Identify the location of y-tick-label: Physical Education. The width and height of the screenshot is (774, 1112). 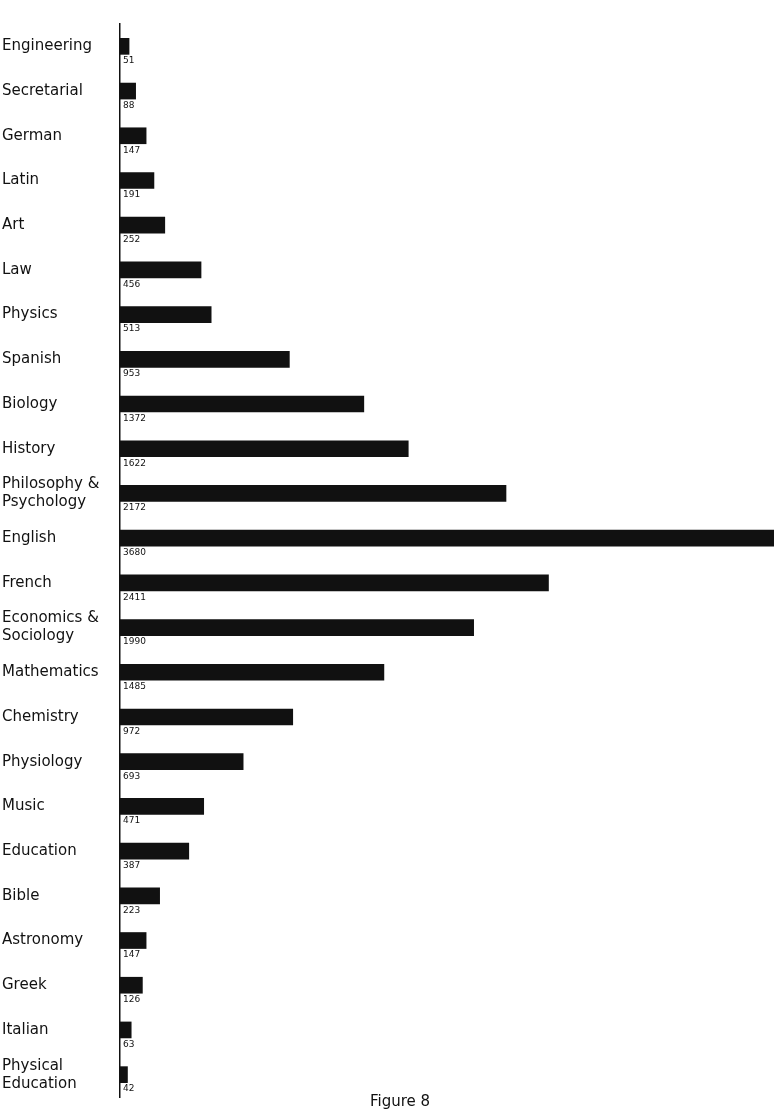
(39, 1073).